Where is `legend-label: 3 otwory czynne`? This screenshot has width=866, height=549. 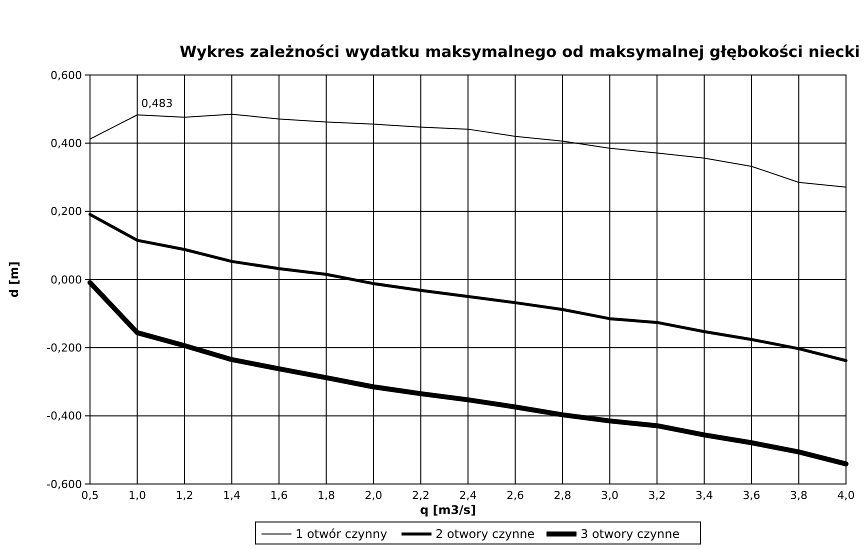 legend-label: 3 otwory czynne is located at coordinates (630, 534).